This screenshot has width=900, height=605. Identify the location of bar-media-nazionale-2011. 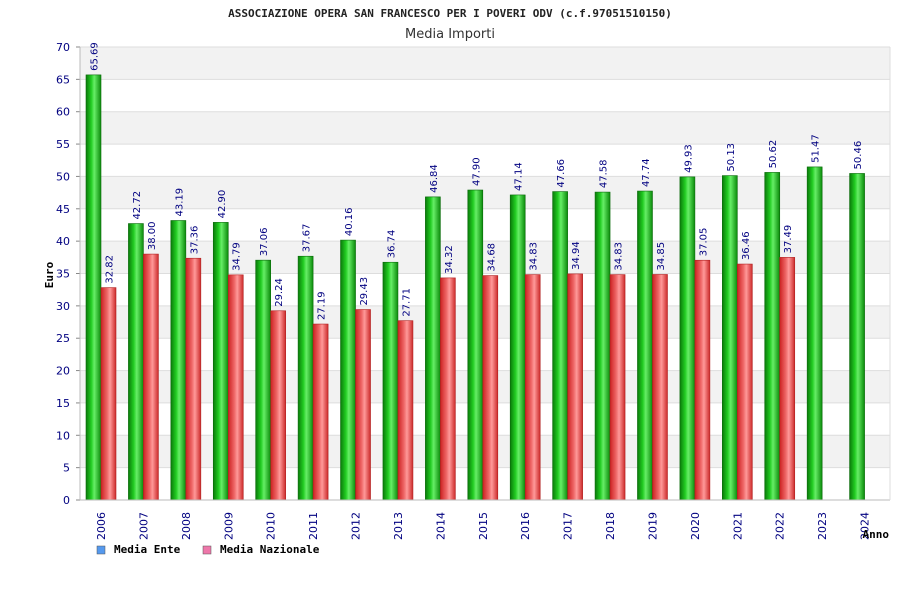
(320, 412).